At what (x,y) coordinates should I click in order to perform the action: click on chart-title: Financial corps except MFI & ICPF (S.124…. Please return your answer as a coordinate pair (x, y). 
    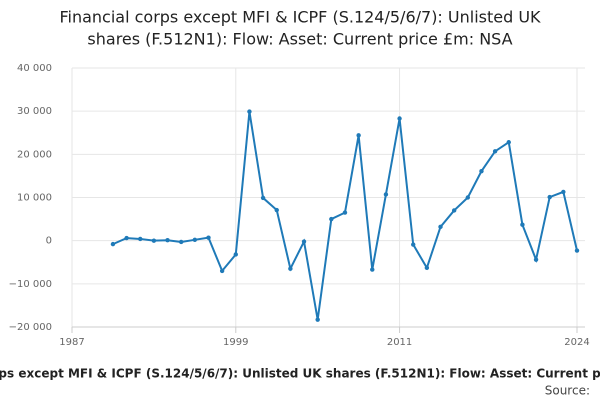
    Looking at the image, I should click on (300, 17).